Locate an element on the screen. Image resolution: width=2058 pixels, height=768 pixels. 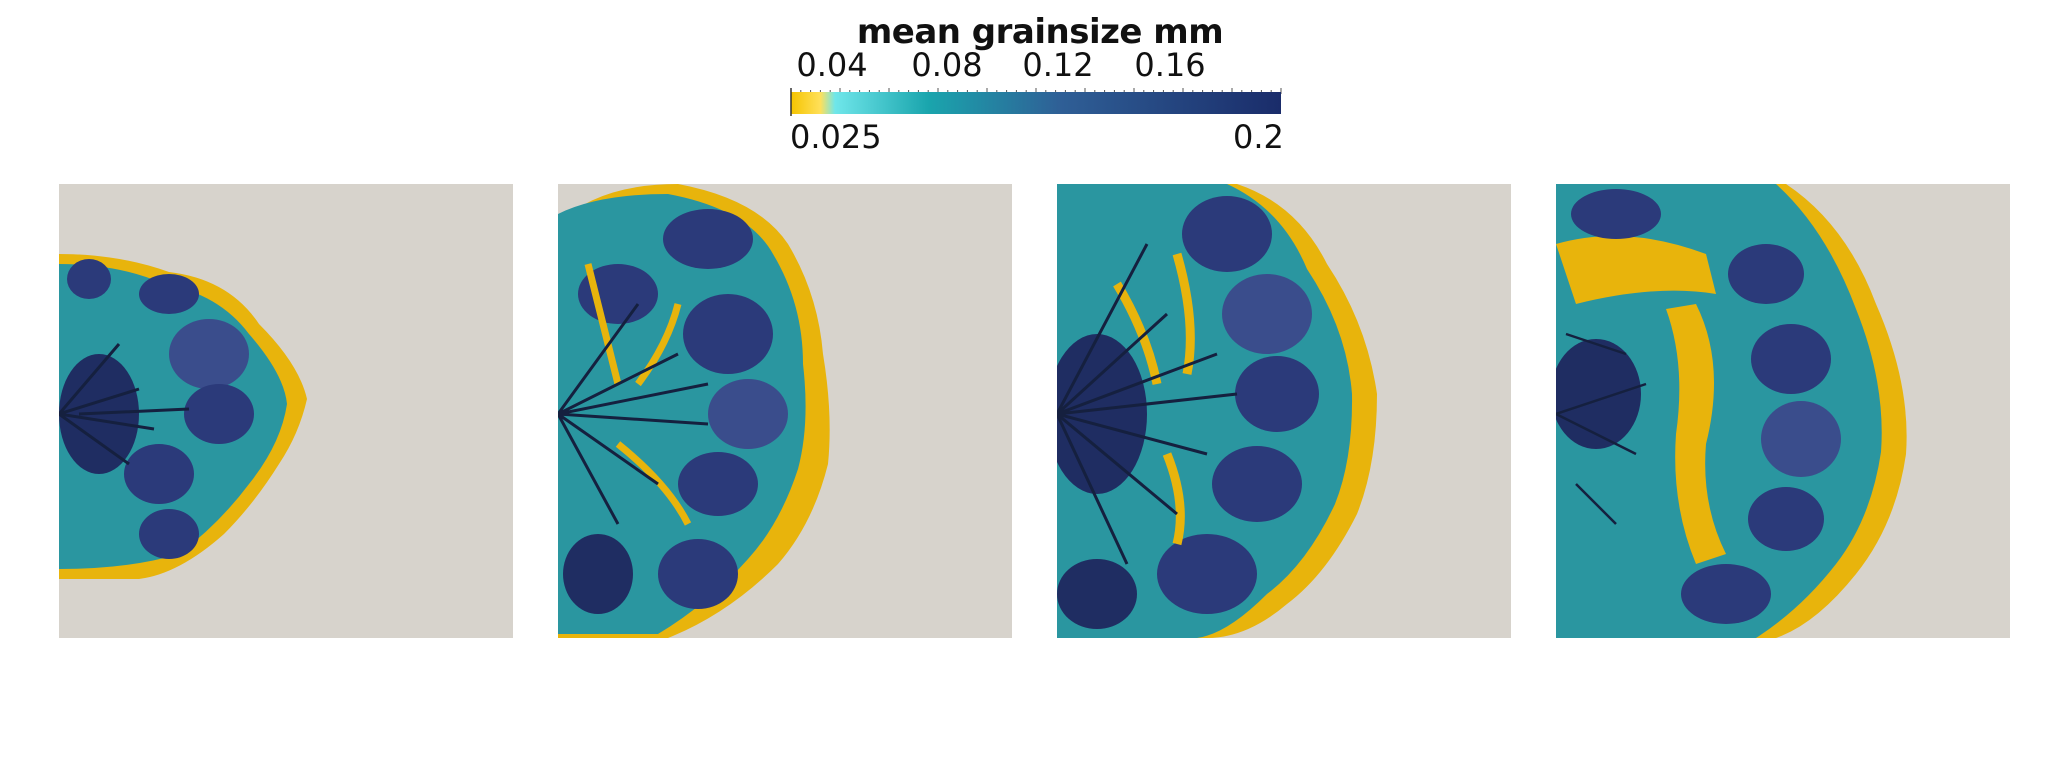
colorbar-tick-label: 0.16 is located at coordinates (1170, 65).